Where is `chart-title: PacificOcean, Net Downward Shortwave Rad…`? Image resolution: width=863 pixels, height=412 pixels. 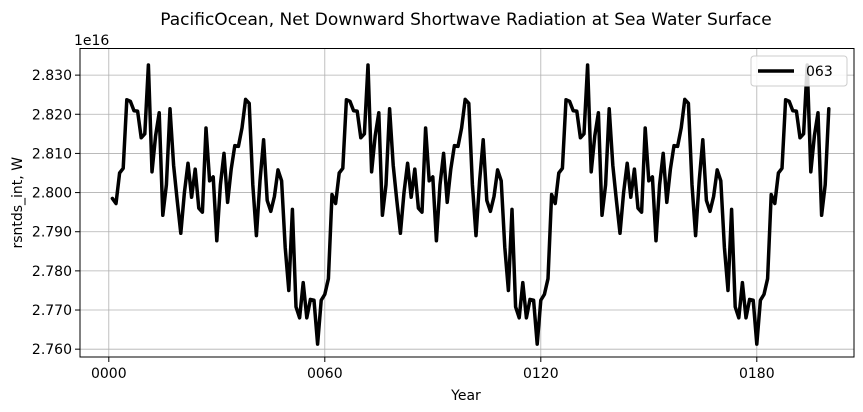 chart-title: PacificOcean, Net Downward Shortwave Rad… is located at coordinates (465, 20).